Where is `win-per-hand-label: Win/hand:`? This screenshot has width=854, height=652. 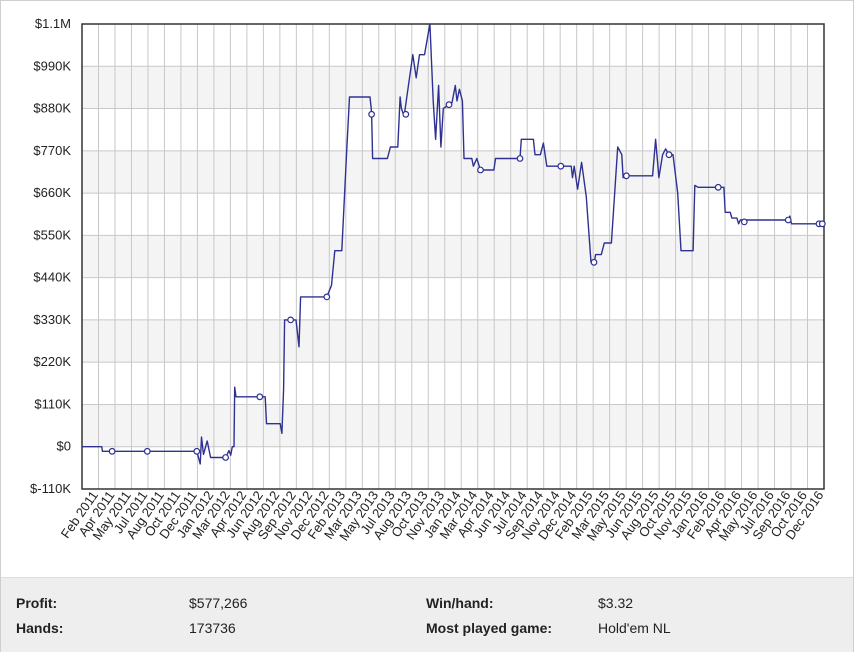
win-per-hand-label: Win/hand: is located at coordinates (460, 603).